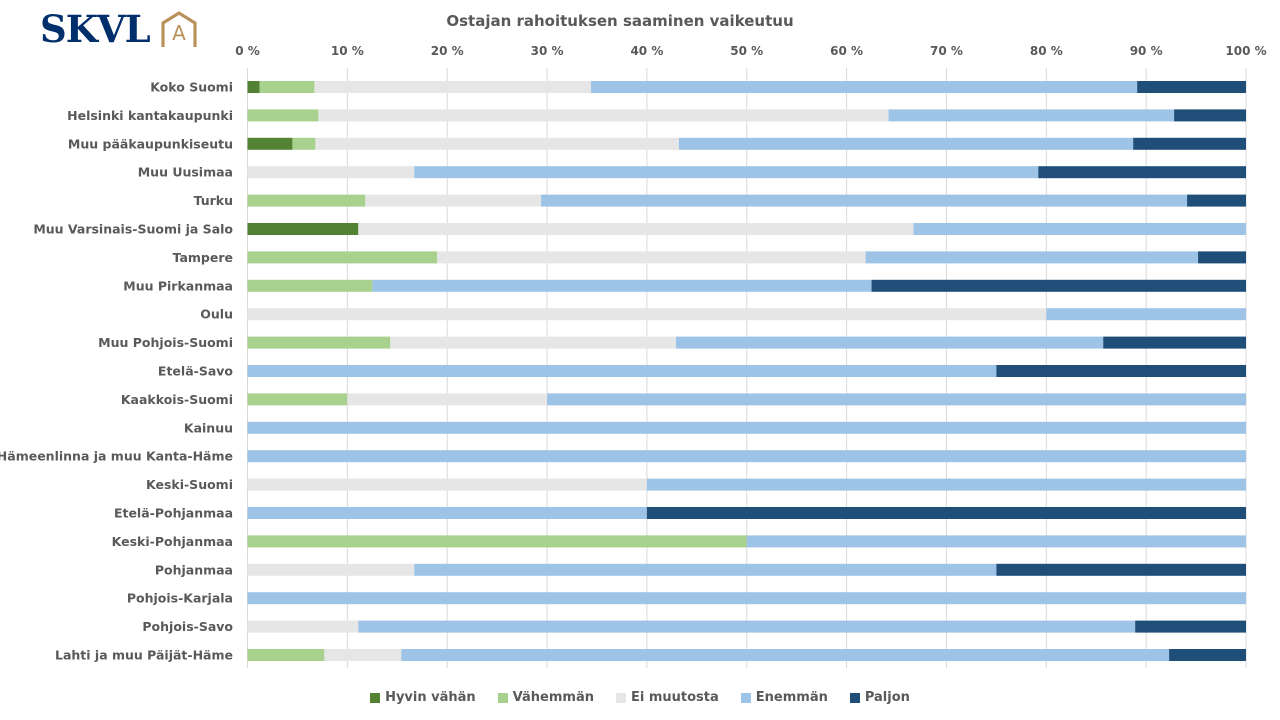  What do you see at coordinates (144, 655) in the screenshot?
I see `category-label: Lahti ja muu Päijät-Häme` at bounding box center [144, 655].